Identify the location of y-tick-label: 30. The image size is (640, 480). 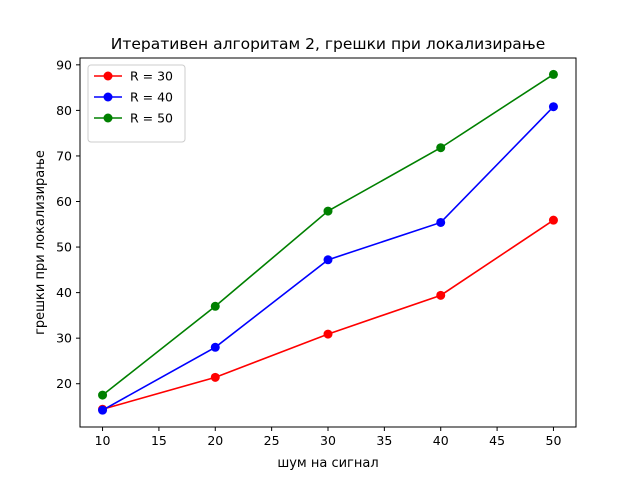
(64, 338).